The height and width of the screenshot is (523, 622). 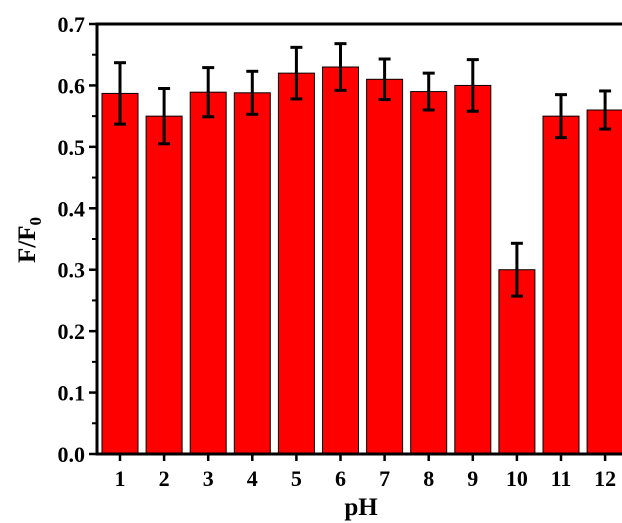 I want to click on y-tick-label-0.5: 0.5, so click(x=72, y=147).